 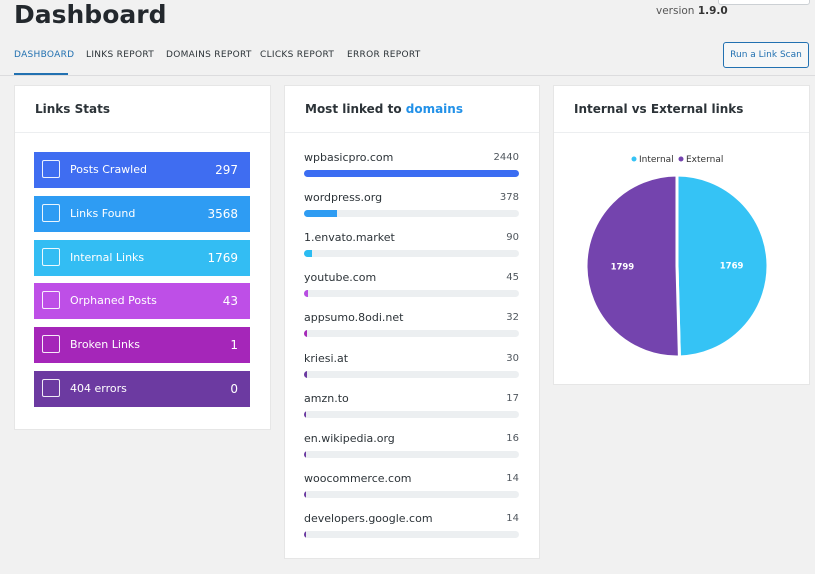 What do you see at coordinates (326, 358) in the screenshot?
I see `domain-name: kriesi.at` at bounding box center [326, 358].